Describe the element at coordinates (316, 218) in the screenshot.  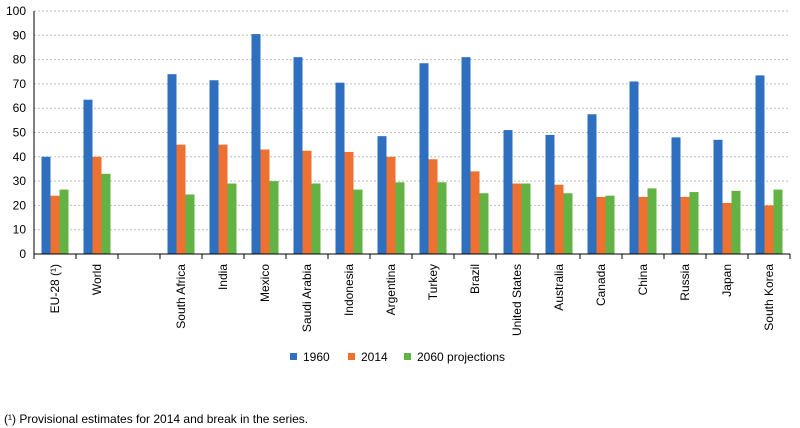
I see `bar-2060-projections-saudi-arabia` at that location.